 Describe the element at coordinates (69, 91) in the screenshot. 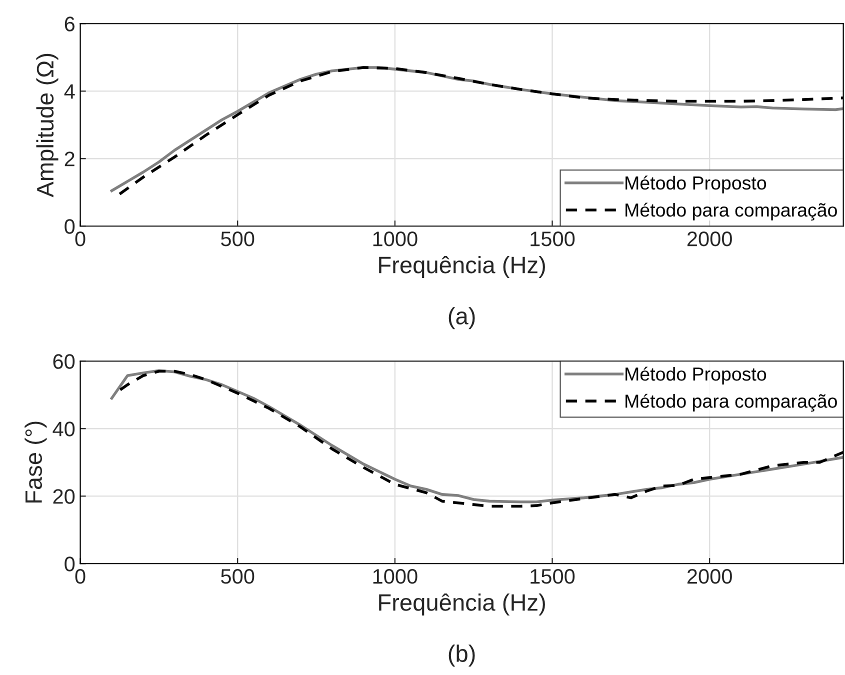

I see `y-tick-label: 4` at that location.